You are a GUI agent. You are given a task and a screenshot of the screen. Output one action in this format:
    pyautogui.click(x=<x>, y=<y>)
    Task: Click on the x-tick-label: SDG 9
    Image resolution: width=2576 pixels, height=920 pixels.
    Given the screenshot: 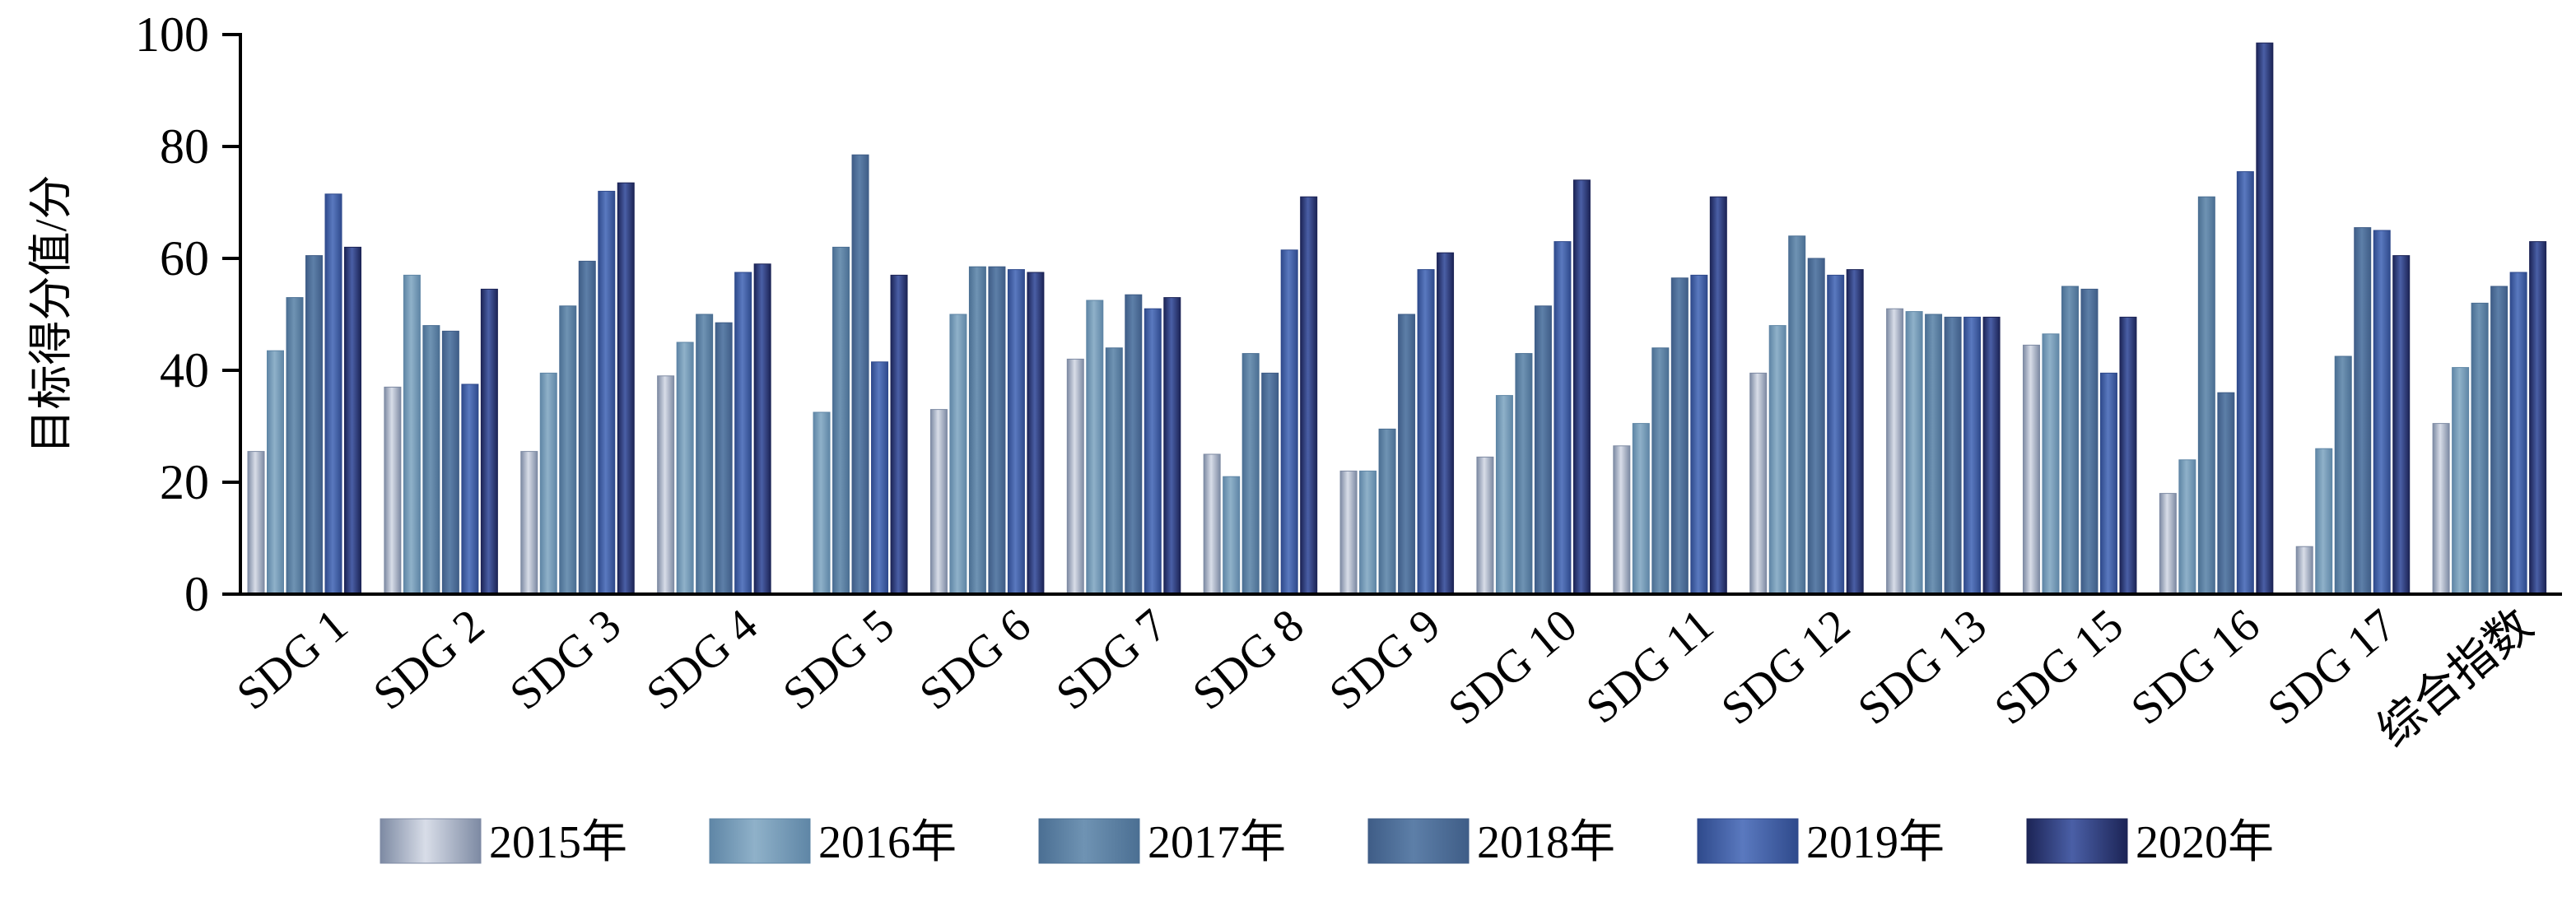 What is the action you would take?
    pyautogui.click(x=1385, y=659)
    